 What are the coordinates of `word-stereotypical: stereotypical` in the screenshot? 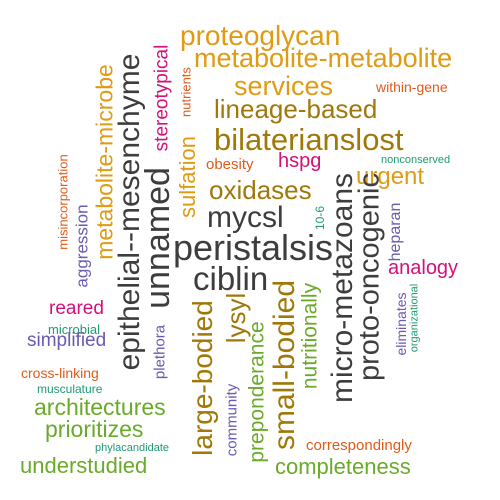 It's located at (162, 98).